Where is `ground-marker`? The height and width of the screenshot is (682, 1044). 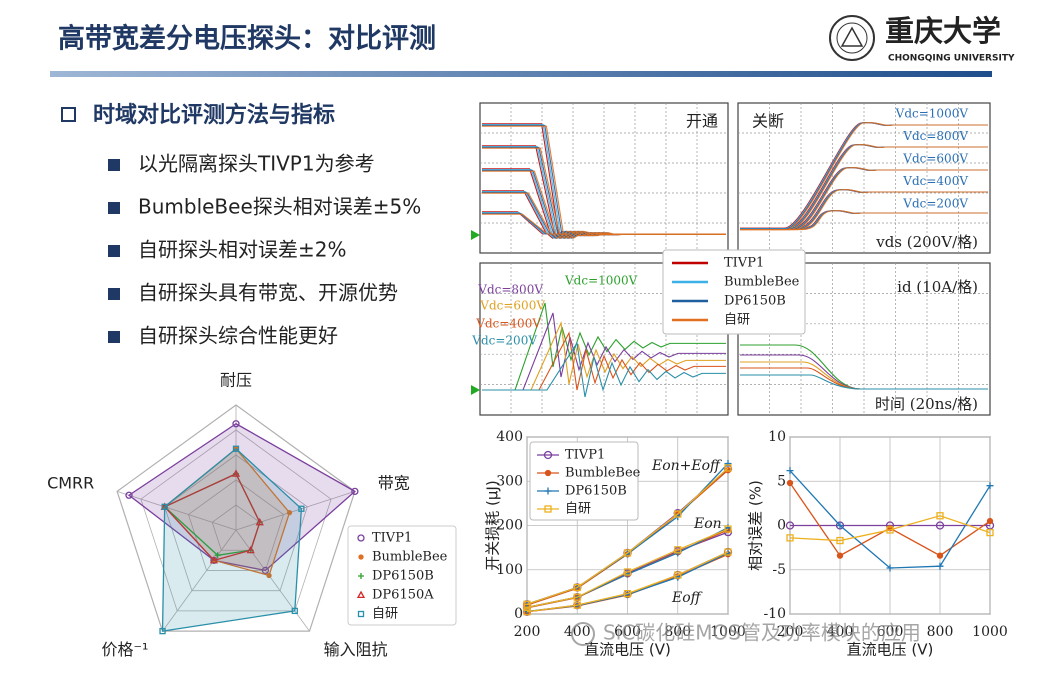
ground-marker is located at coordinates (475, 390).